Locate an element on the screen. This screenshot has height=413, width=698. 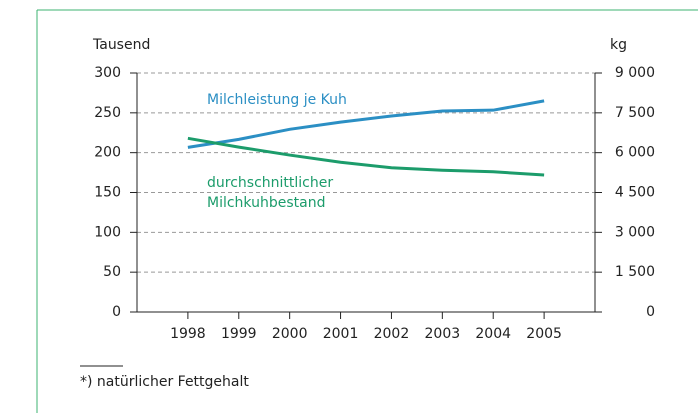
y-tick-label: 100 is located at coordinates (107, 232).